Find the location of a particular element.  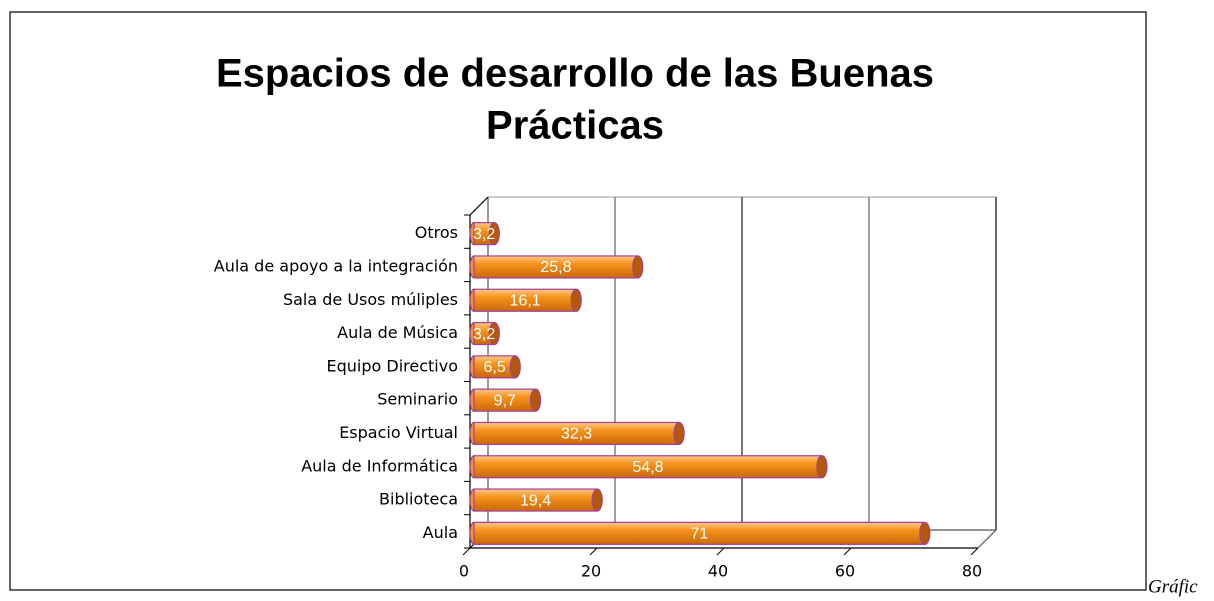

y-tick-label: Equipo Directivo is located at coordinates (393, 365).